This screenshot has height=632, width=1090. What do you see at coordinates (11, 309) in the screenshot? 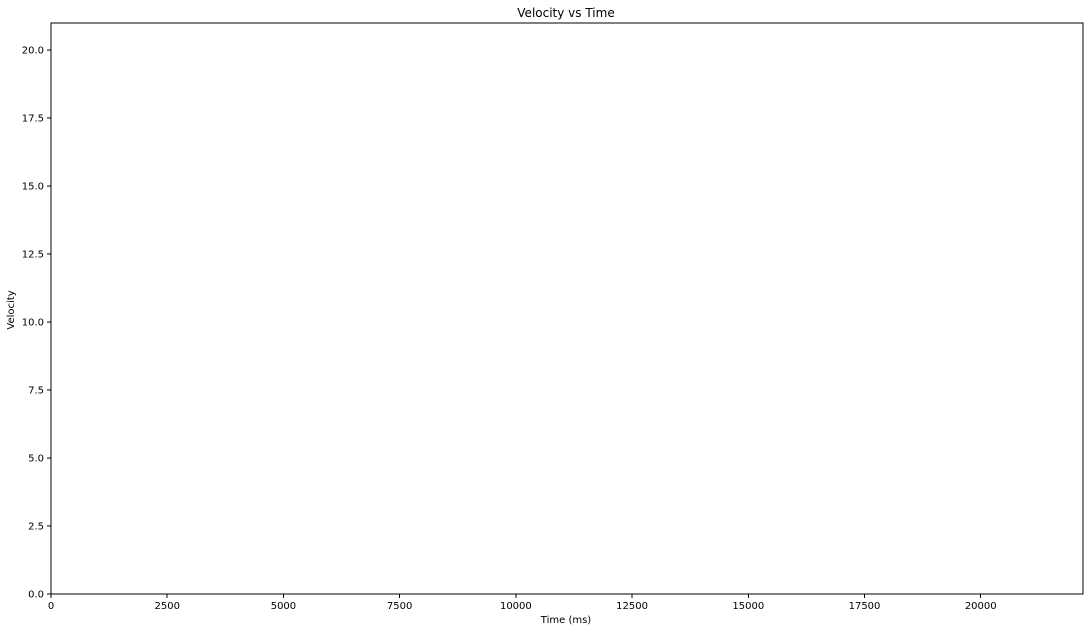
I see `y-axis-label: Velocity` at bounding box center [11, 309].